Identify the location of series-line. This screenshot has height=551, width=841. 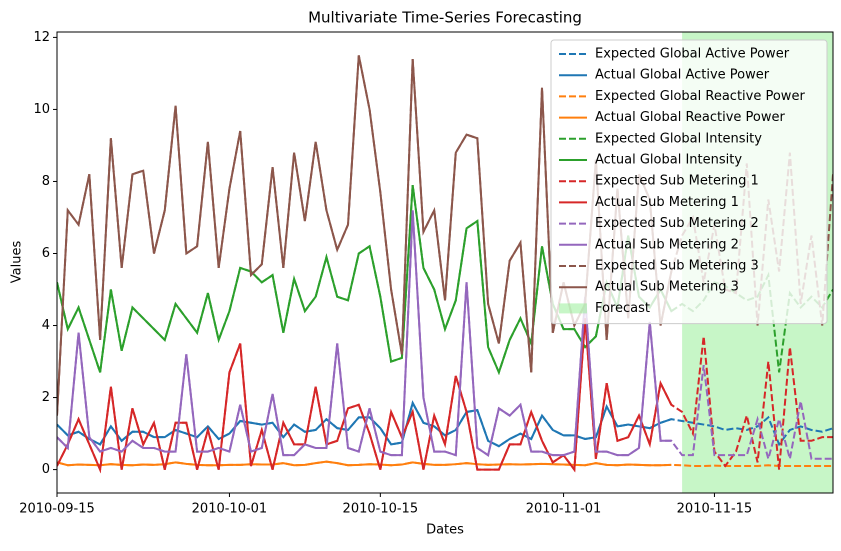
(364, 463).